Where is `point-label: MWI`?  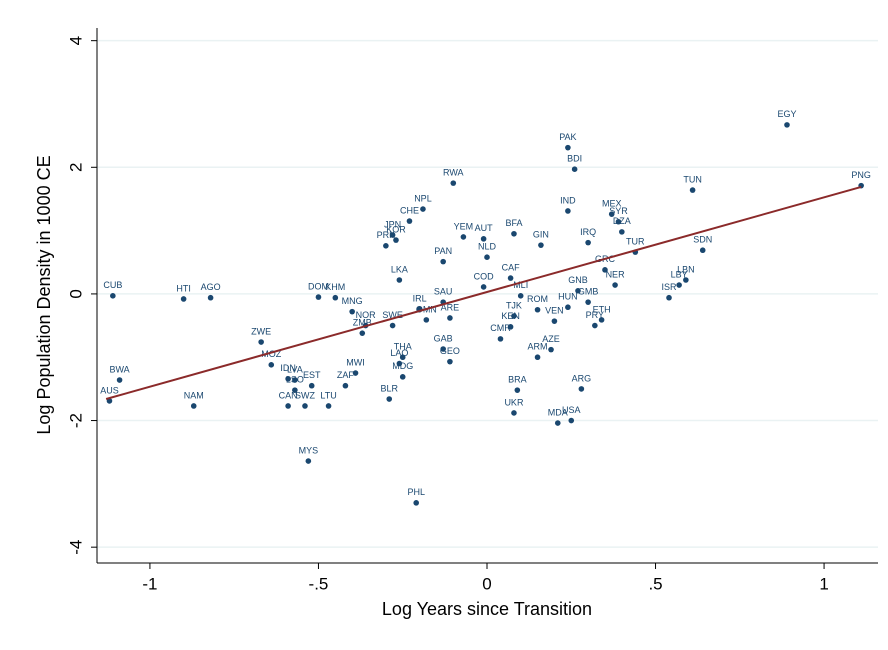
point-label: MWI is located at coordinates (355, 362).